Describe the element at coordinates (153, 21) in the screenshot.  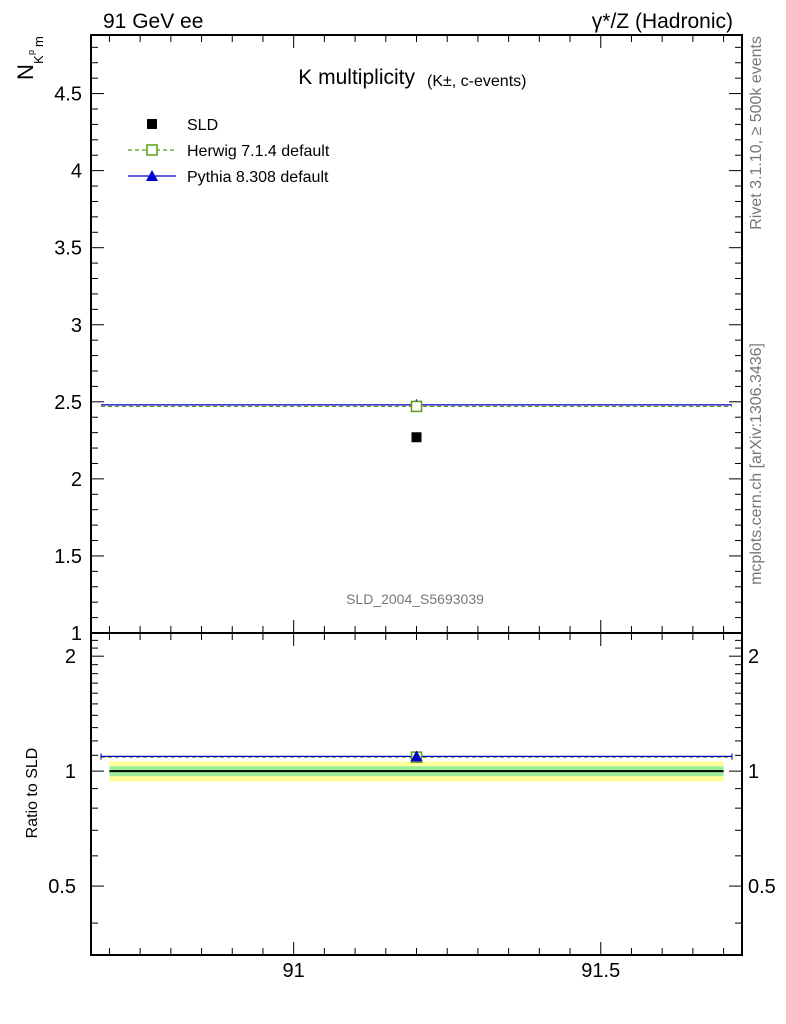
I see `energy-label: 91 GeV ee` at that location.